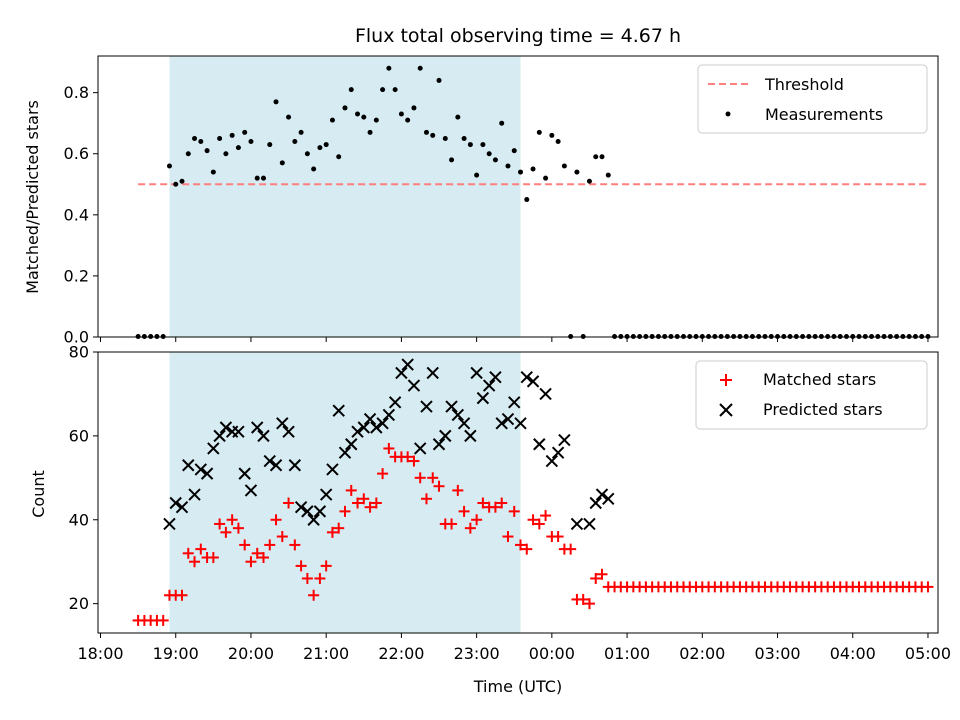  What do you see at coordinates (552, 653) in the screenshot?
I see `x-tick-label: 00:00` at bounding box center [552, 653].